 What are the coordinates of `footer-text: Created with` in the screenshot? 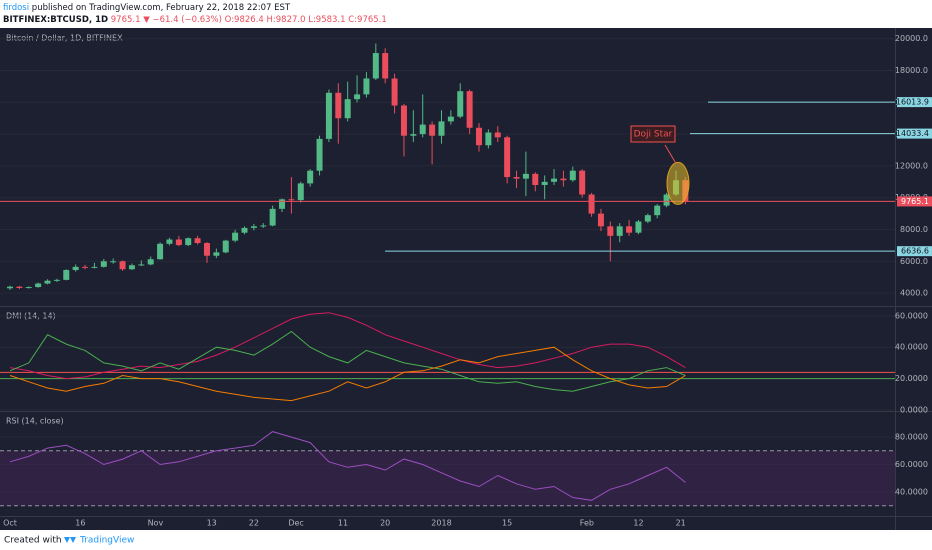 It's located at (33, 541).